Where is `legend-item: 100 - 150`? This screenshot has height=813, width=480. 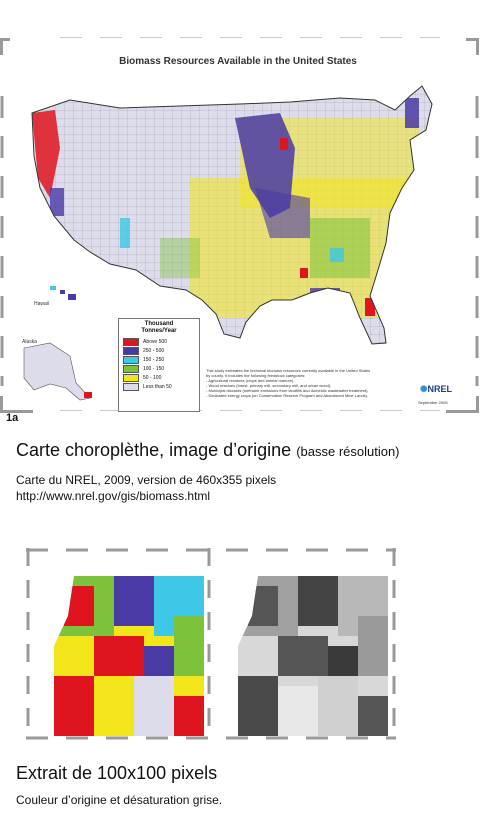
legend-item: 100 - 150 is located at coordinates (159, 368).